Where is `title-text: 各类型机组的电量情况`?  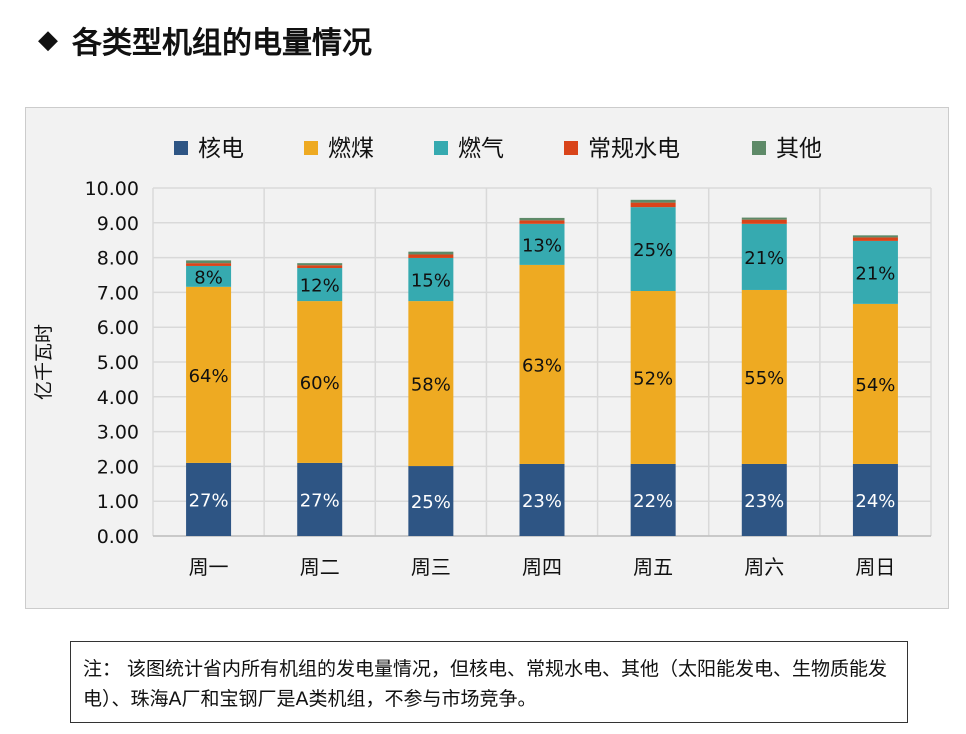 title-text: 各类型机组的电量情况 is located at coordinates (222, 43).